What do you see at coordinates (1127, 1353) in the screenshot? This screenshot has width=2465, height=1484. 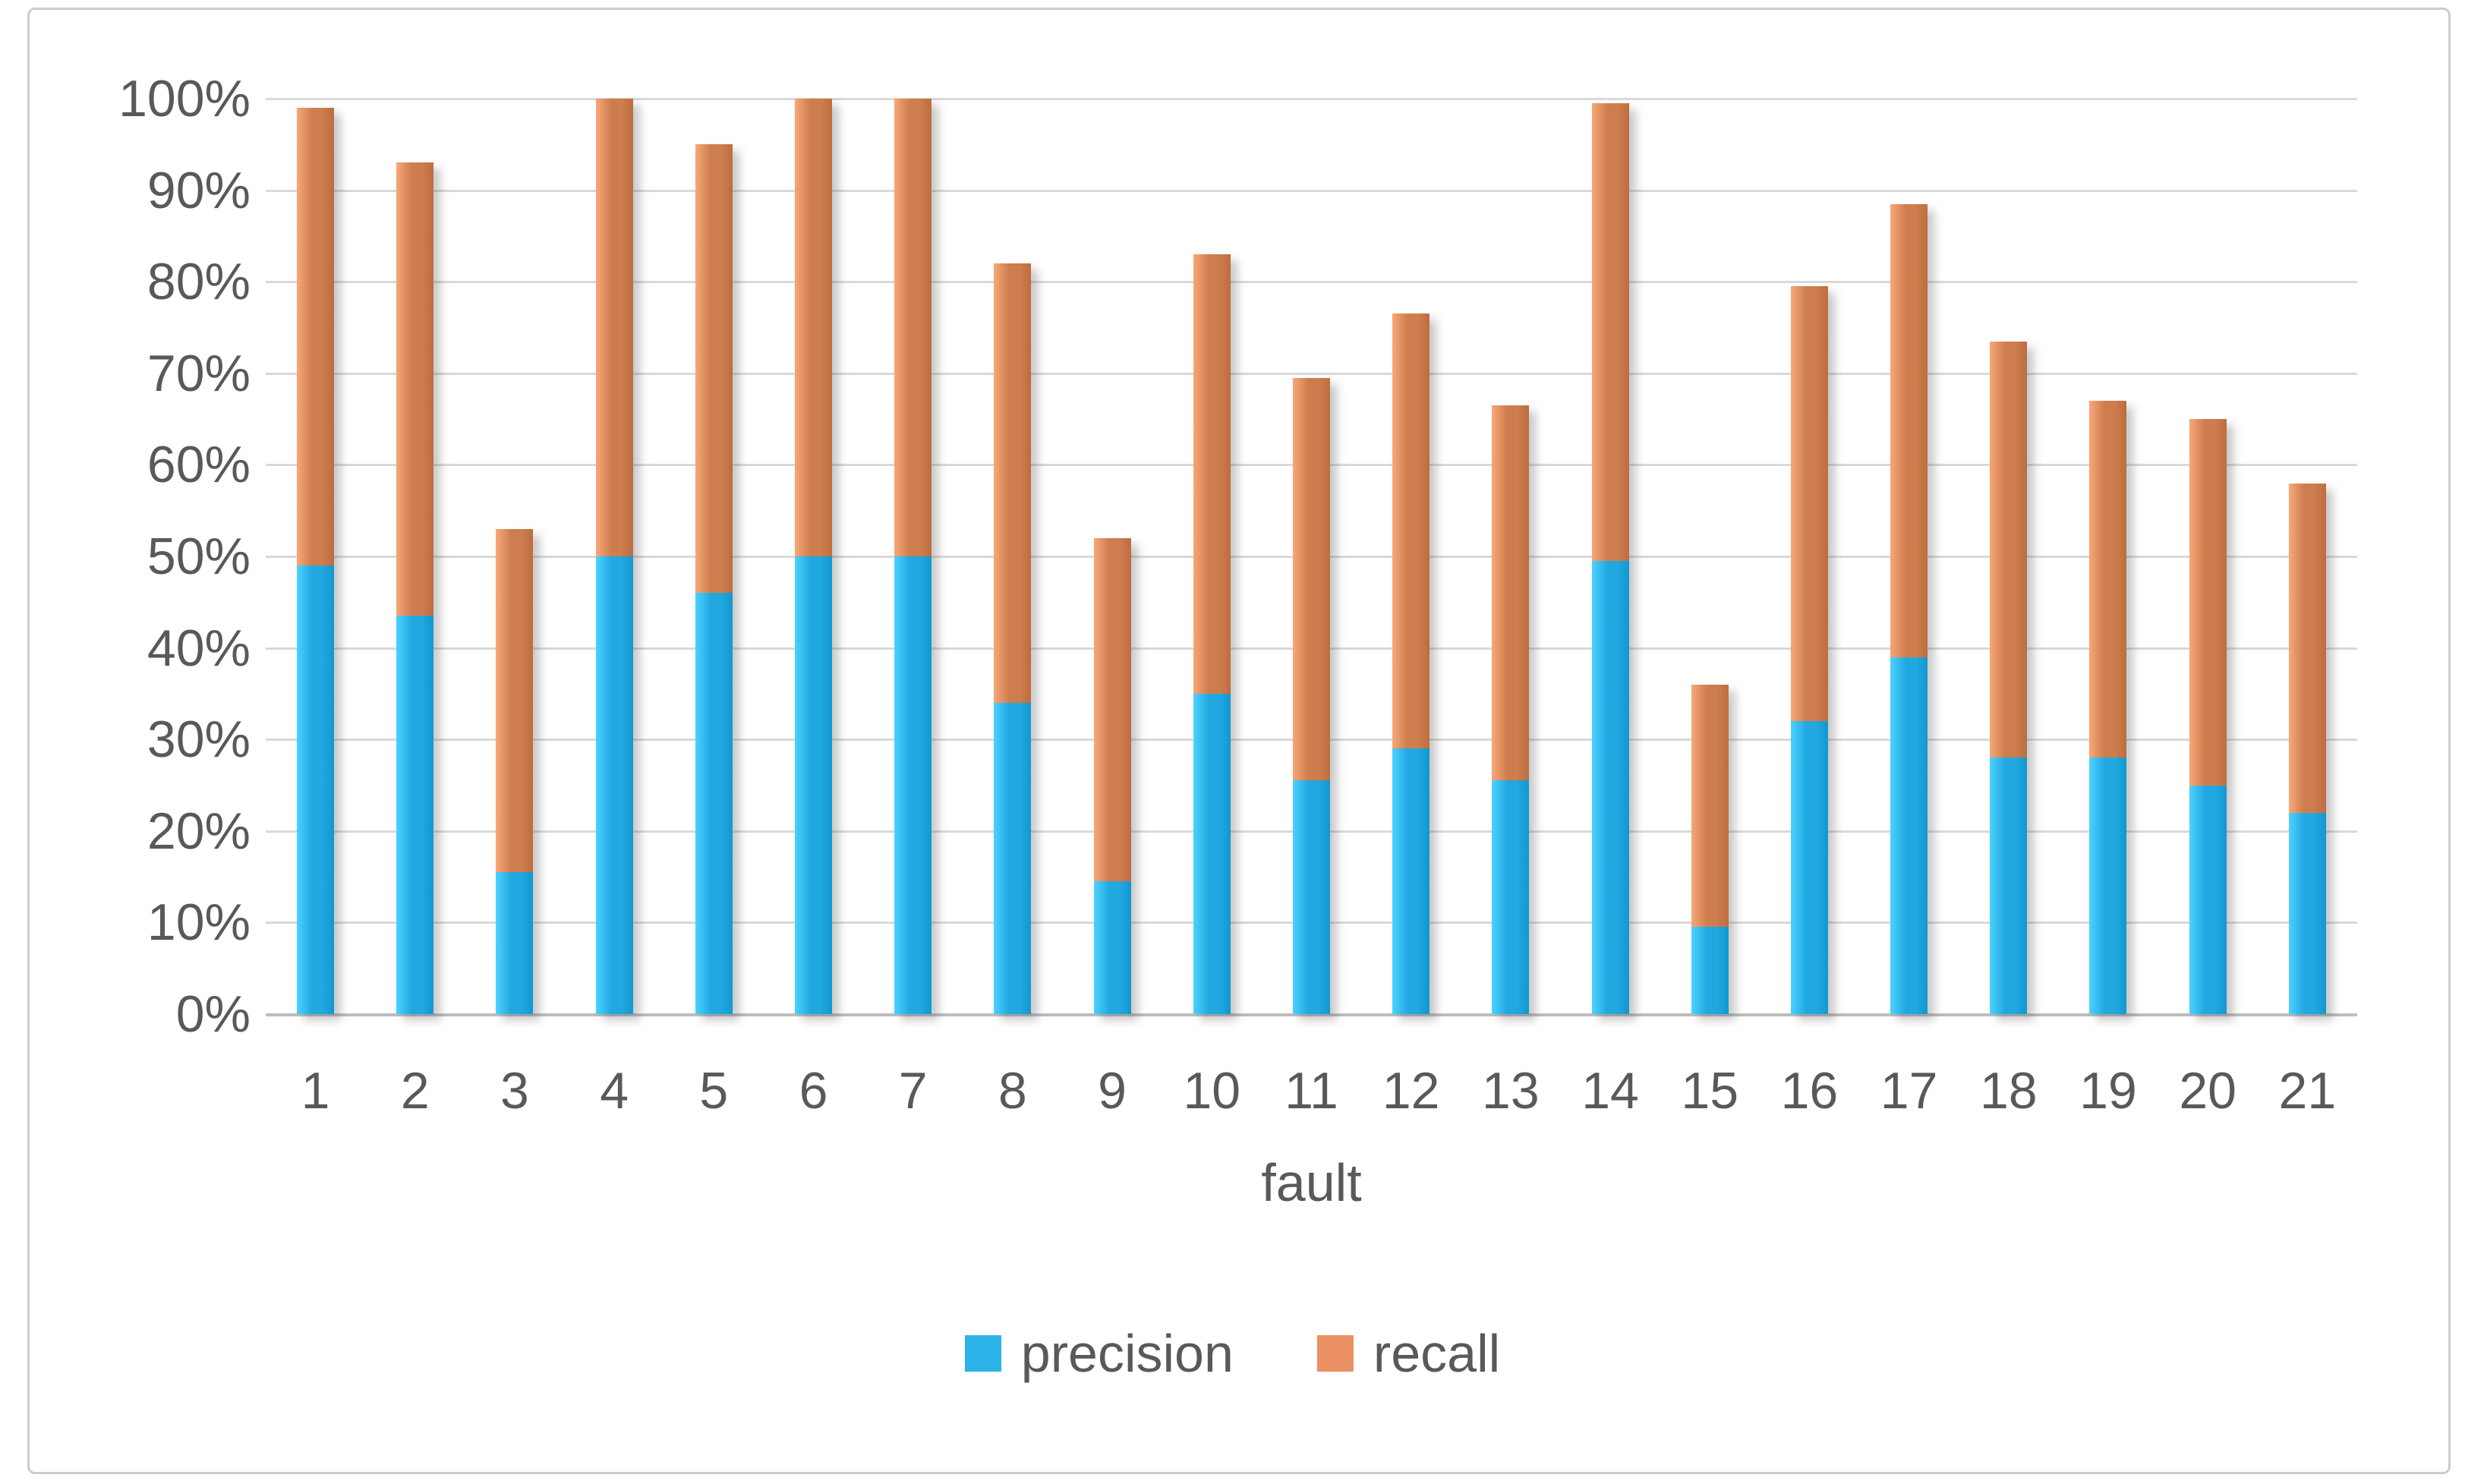 I see `legend-label-precision: precision` at bounding box center [1127, 1353].